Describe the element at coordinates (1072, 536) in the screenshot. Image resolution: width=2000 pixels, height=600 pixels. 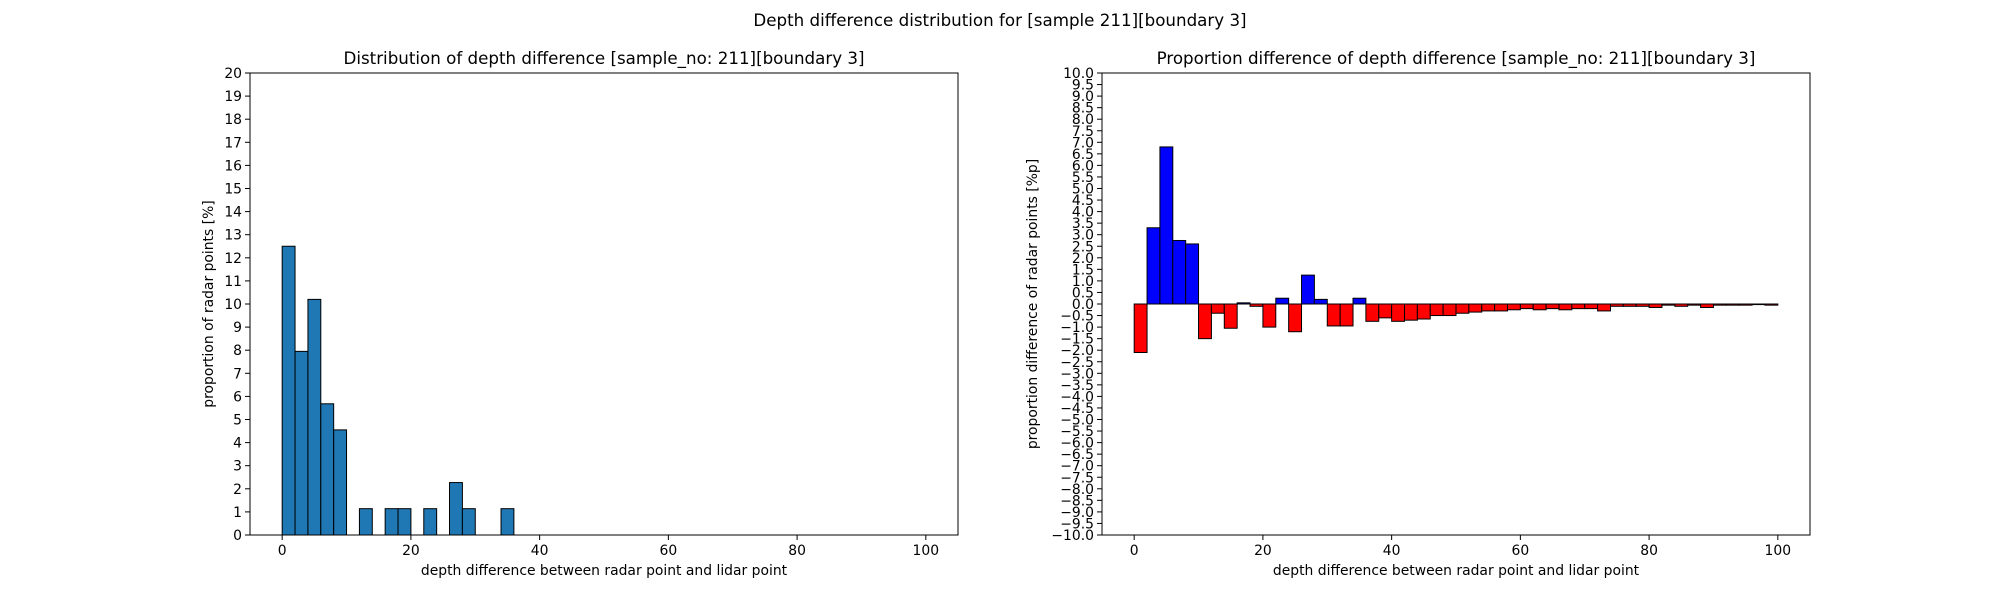
I see `chart1-ytick-label-0: −10.0` at that location.